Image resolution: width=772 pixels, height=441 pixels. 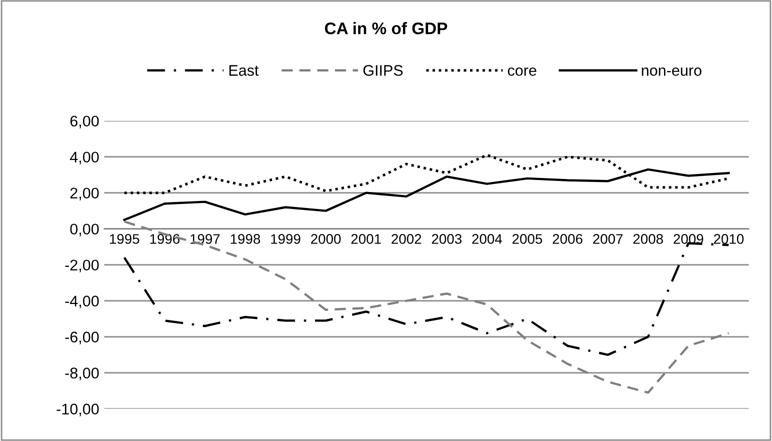 I want to click on x-tick-label: 2007, so click(x=608, y=239).